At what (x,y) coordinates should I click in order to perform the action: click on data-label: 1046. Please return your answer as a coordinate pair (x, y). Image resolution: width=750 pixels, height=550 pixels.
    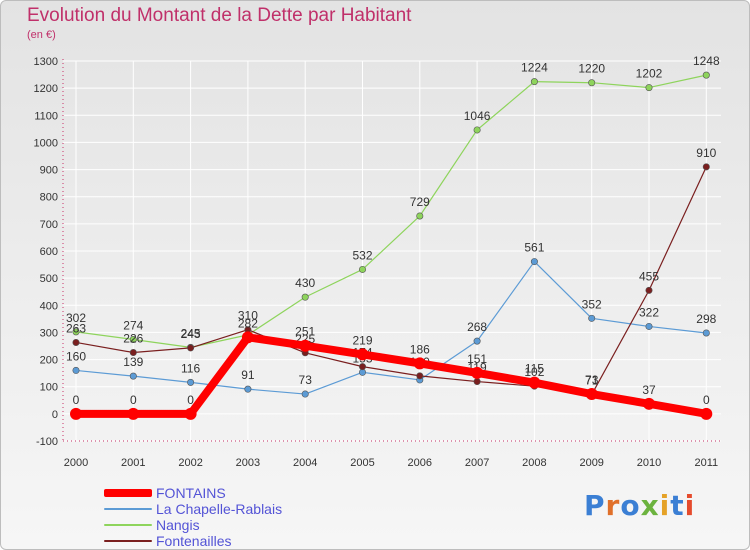
    Looking at the image, I should click on (477, 116).